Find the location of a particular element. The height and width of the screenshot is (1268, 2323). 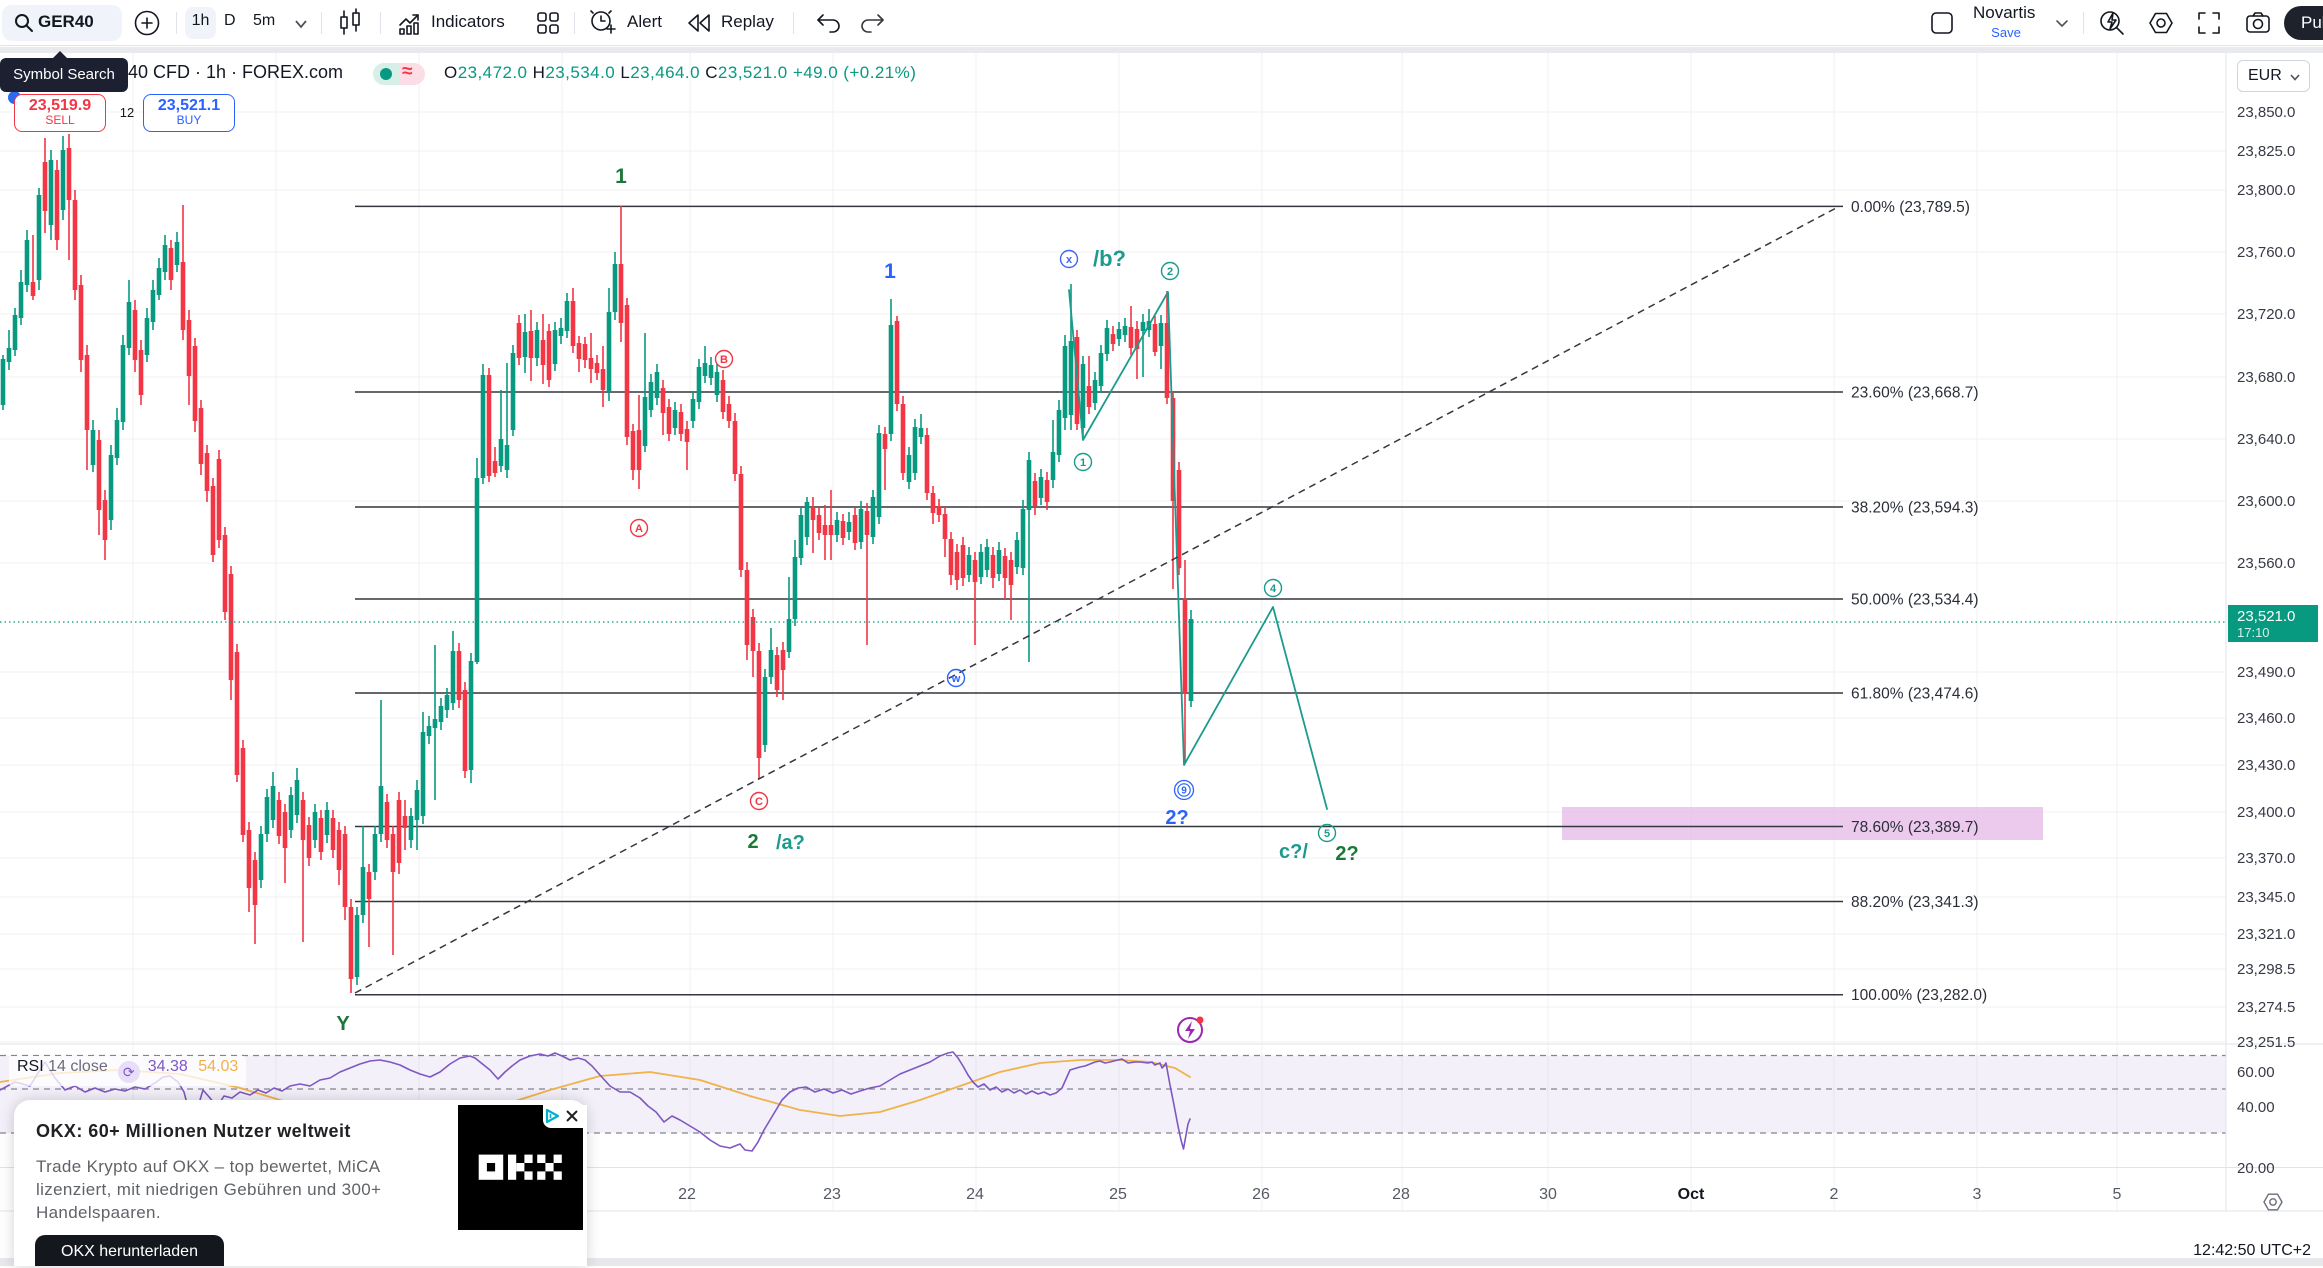

svg-text: 23,460.0 is located at coordinates (2266, 718).